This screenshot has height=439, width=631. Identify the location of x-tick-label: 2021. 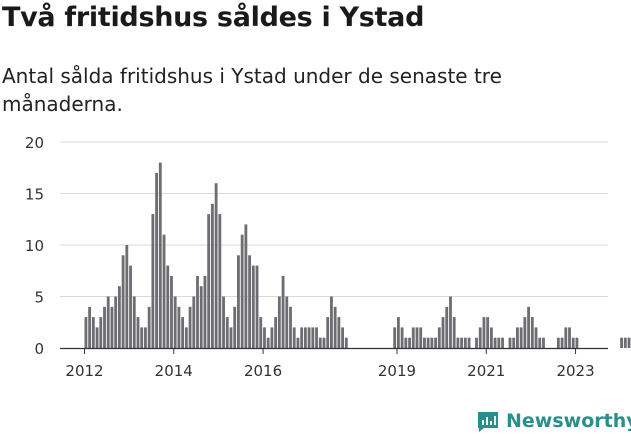
(486, 371).